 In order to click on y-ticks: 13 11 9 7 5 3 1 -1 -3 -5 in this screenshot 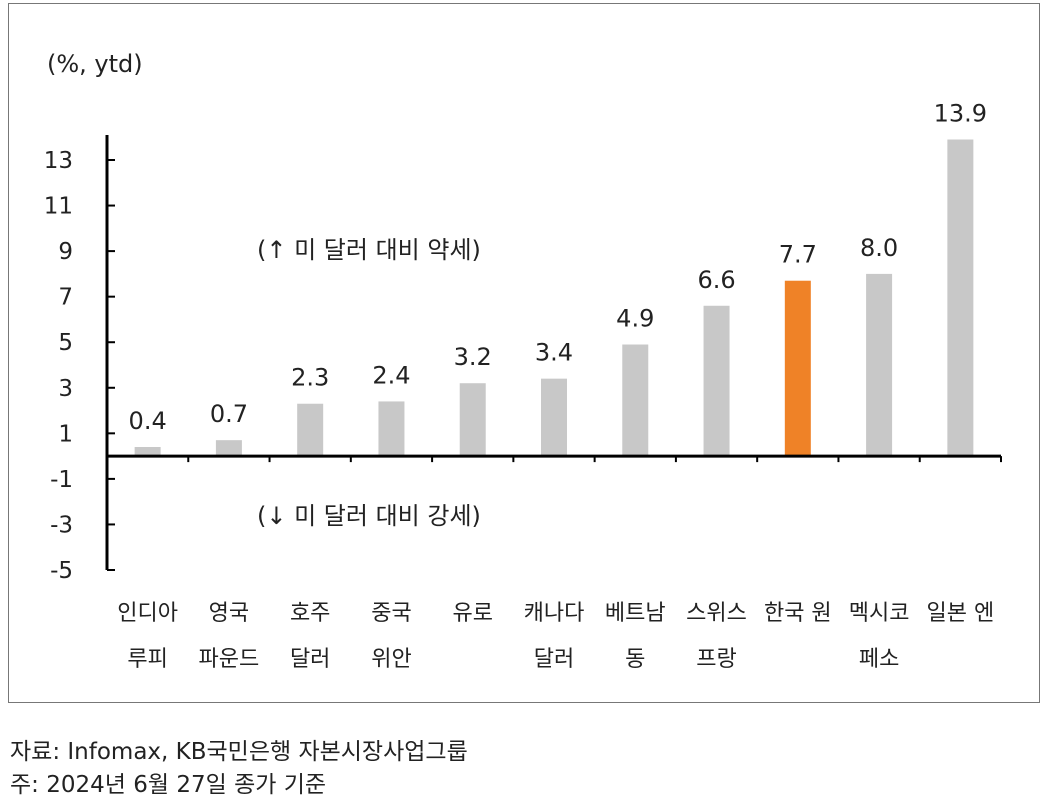, I will do `click(79, 366)`.